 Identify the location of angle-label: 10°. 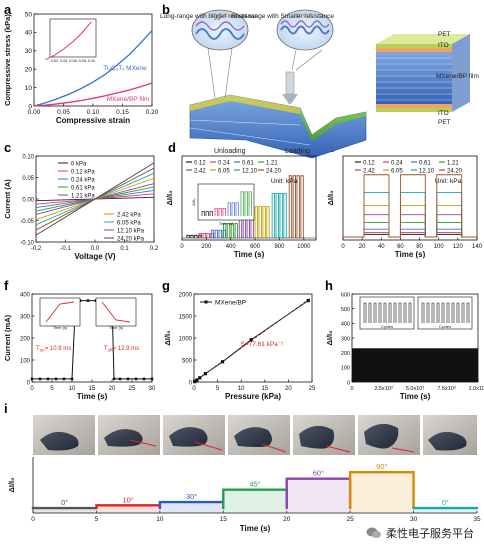
(127, 499).